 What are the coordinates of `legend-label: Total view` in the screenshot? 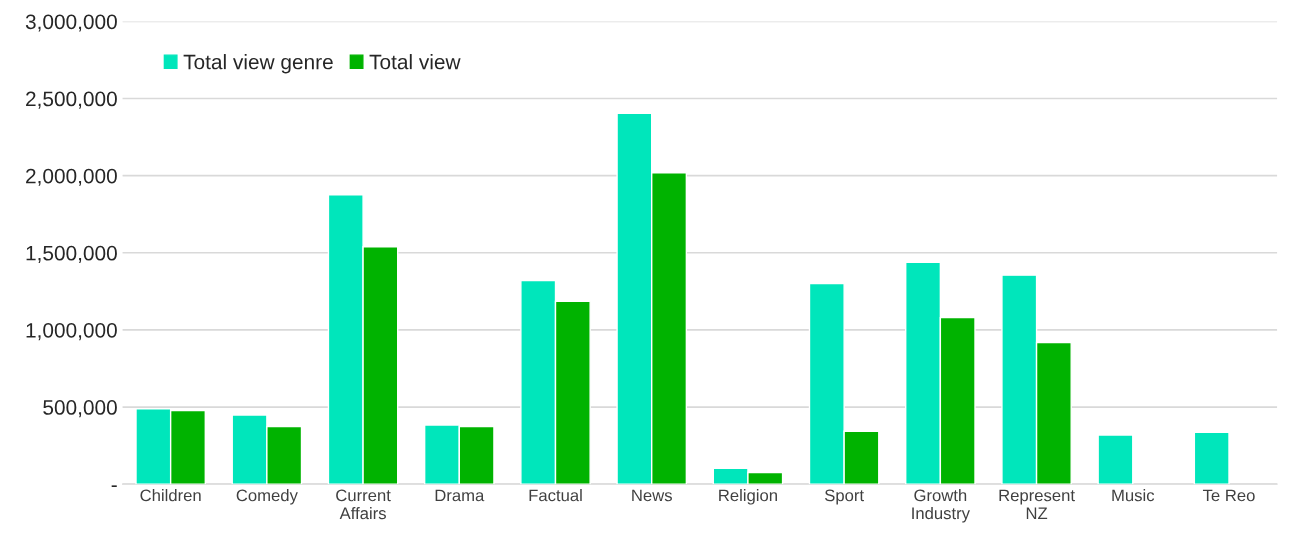 It's located at (415, 62).